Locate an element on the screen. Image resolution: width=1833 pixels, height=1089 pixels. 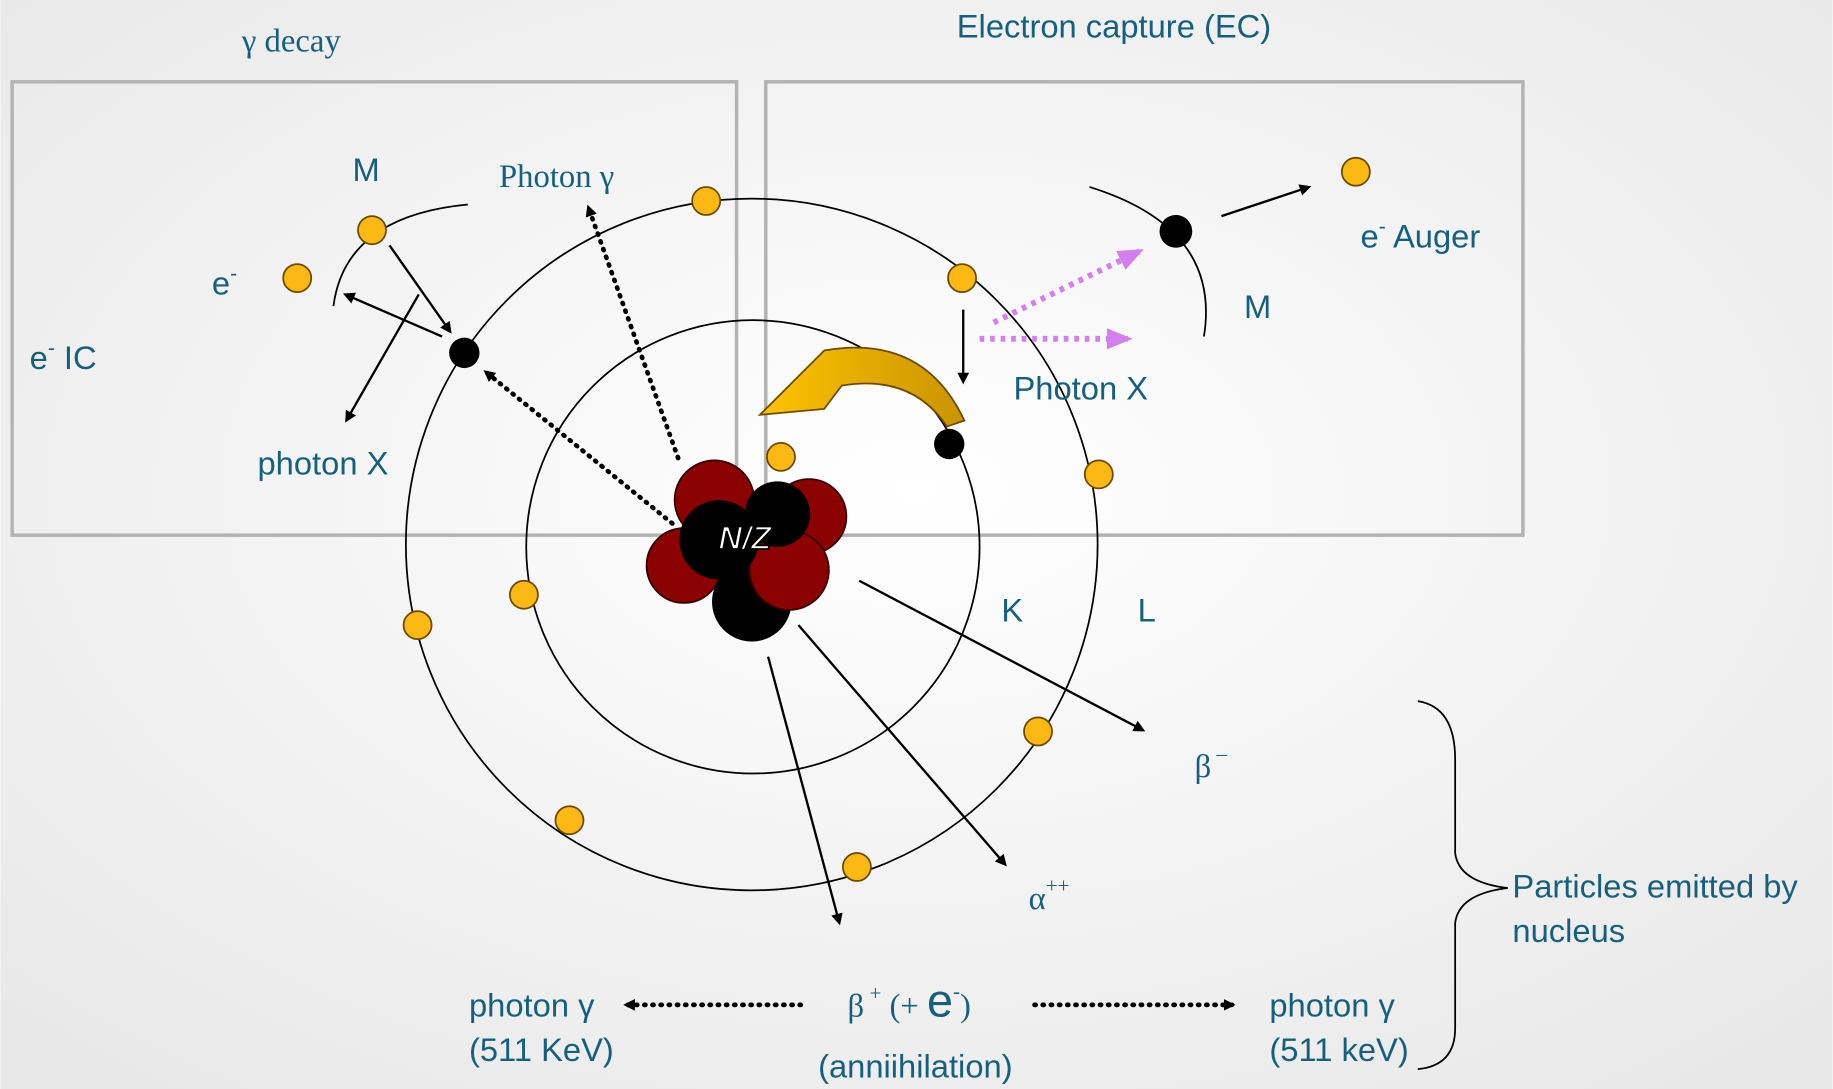
label: β + (+ e-) is located at coordinates (909, 1001).